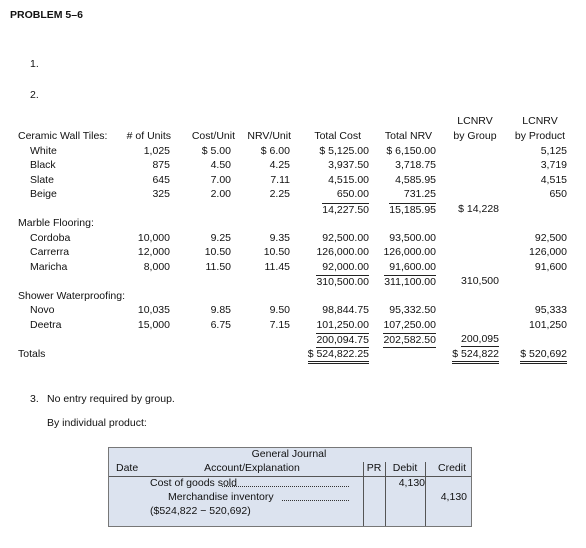 This screenshot has height=548, width=586. What do you see at coordinates (348, 165) in the screenshot?
I see `cell: 3,937.50` at bounding box center [348, 165].